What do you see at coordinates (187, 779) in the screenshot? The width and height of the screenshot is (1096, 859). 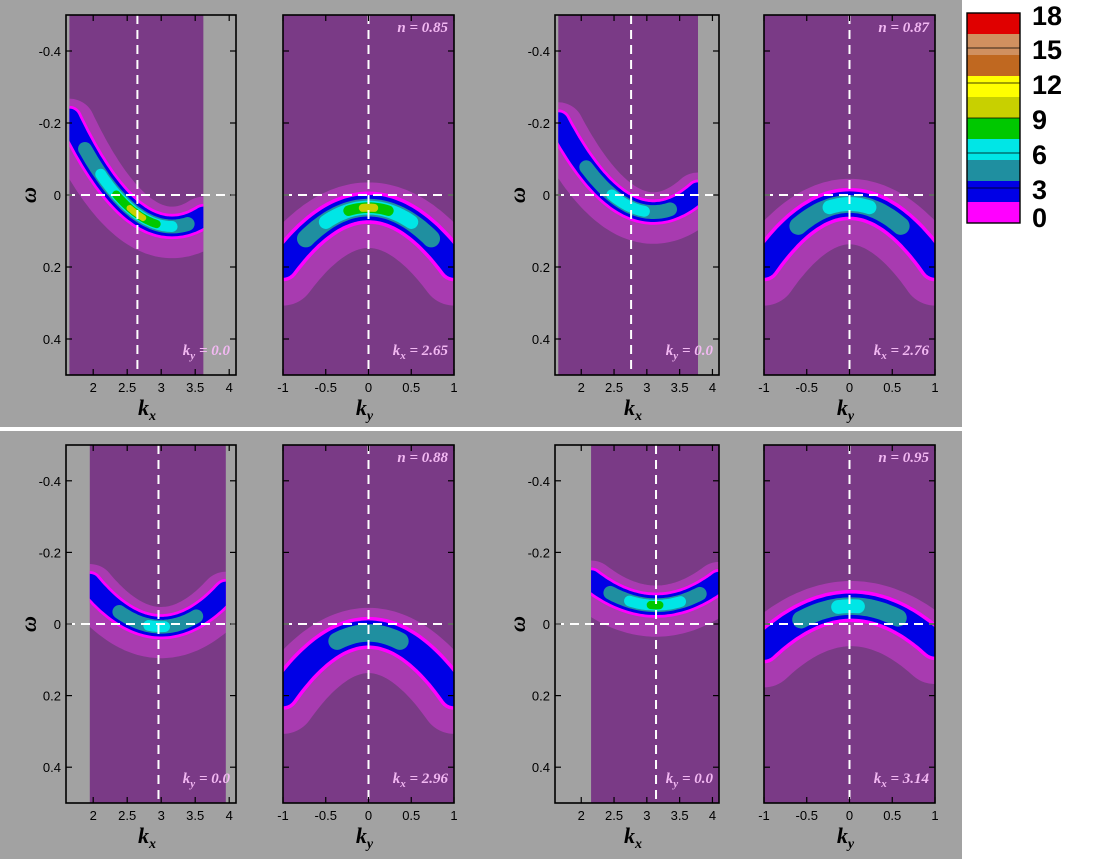 I see `momentum-annotation-symbol-p5: k` at bounding box center [187, 779].